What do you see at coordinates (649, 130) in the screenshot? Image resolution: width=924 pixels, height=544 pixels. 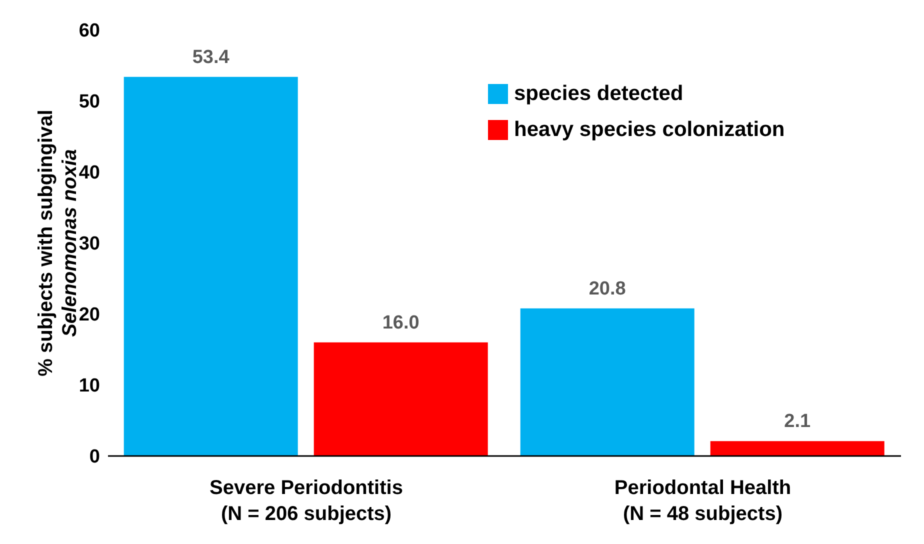 I see `legend-label: heavy species colonization` at bounding box center [649, 130].